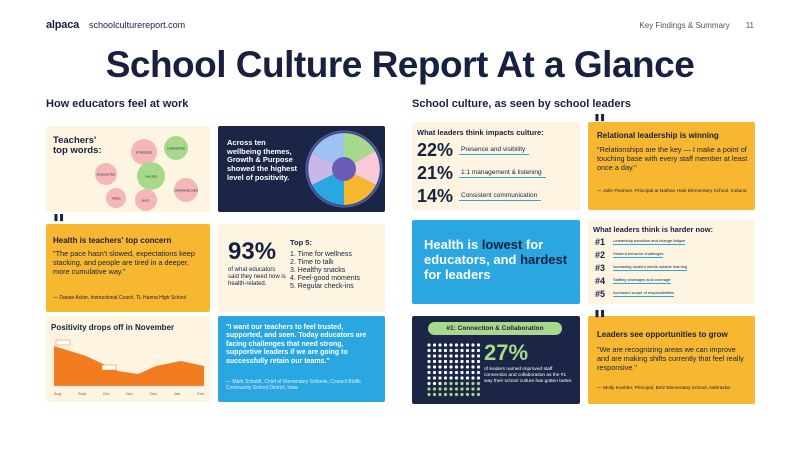 This screenshot has width=800, height=450. Describe the element at coordinates (435, 196) in the screenshot. I see `impact-pct: 14%` at that location.